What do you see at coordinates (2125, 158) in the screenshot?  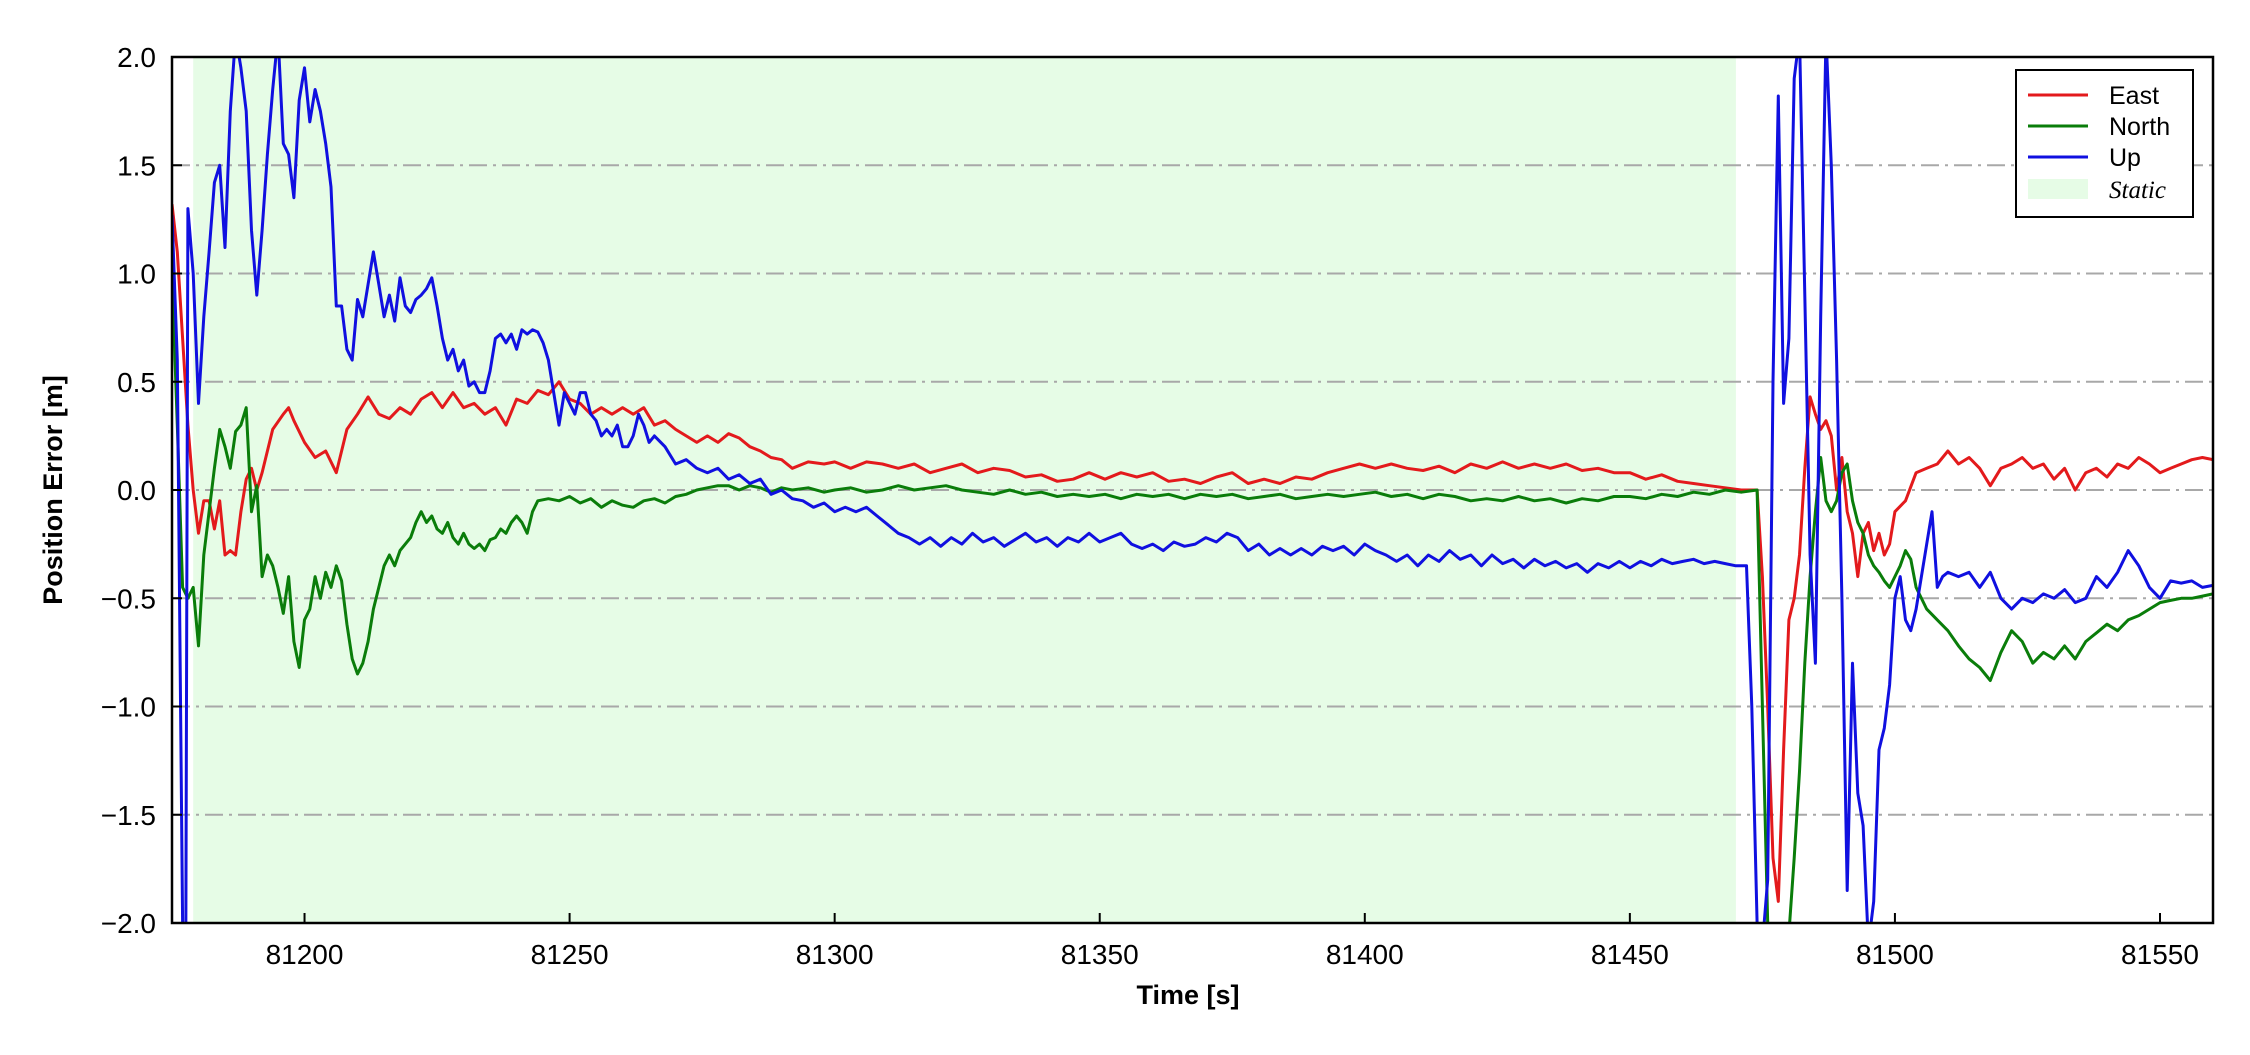 I see `legend-up-label: Up` at bounding box center [2125, 158].